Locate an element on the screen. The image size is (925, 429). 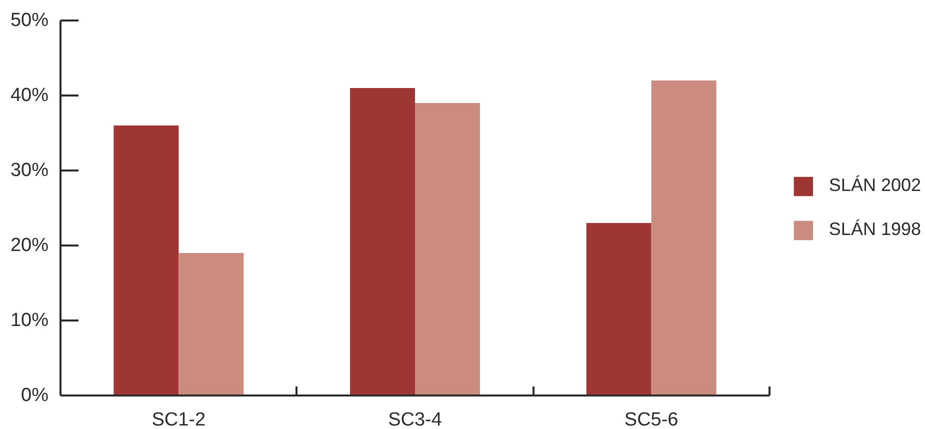
y-tick-label: 30% is located at coordinates (29, 170).